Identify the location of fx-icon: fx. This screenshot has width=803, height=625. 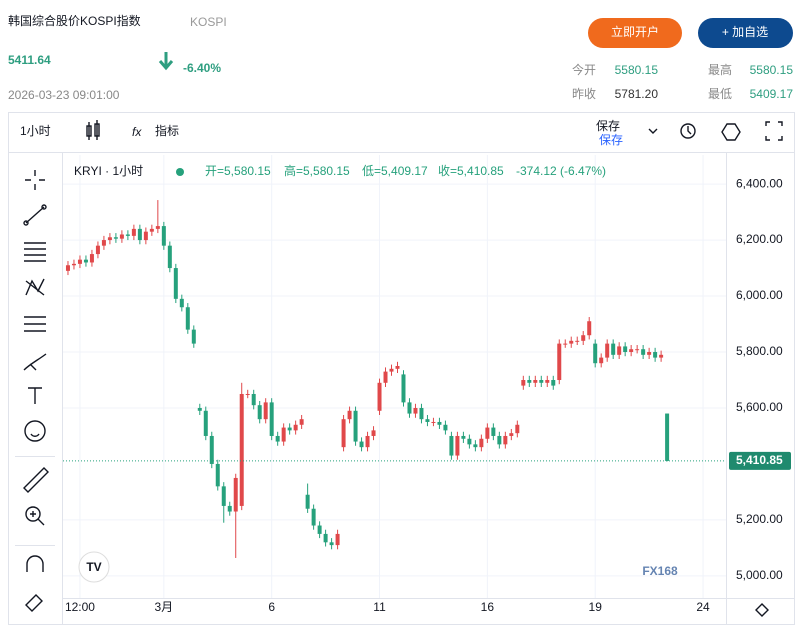
(137, 132).